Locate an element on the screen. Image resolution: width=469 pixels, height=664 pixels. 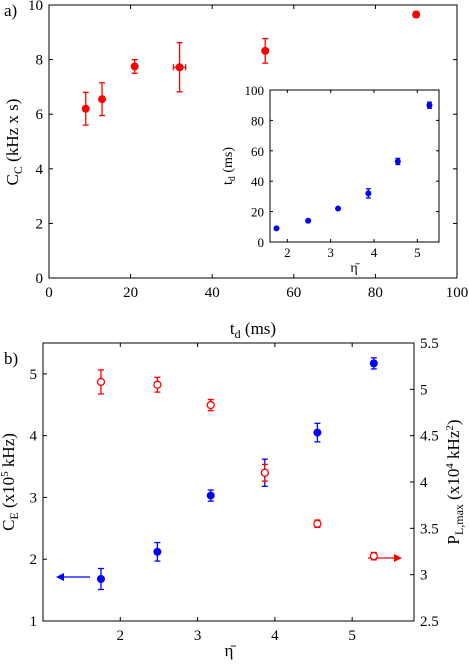
panel-b-left-y-ticks: 1 2 3 4 5 is located at coordinates (38, 498).